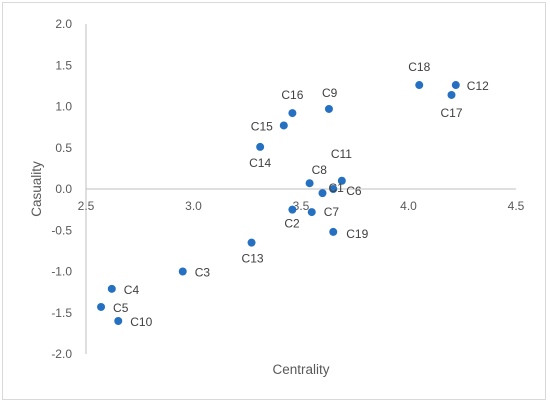 This screenshot has height=404, width=550. Describe the element at coordinates (262, 126) in the screenshot. I see `point-label-c15: C15` at that location.